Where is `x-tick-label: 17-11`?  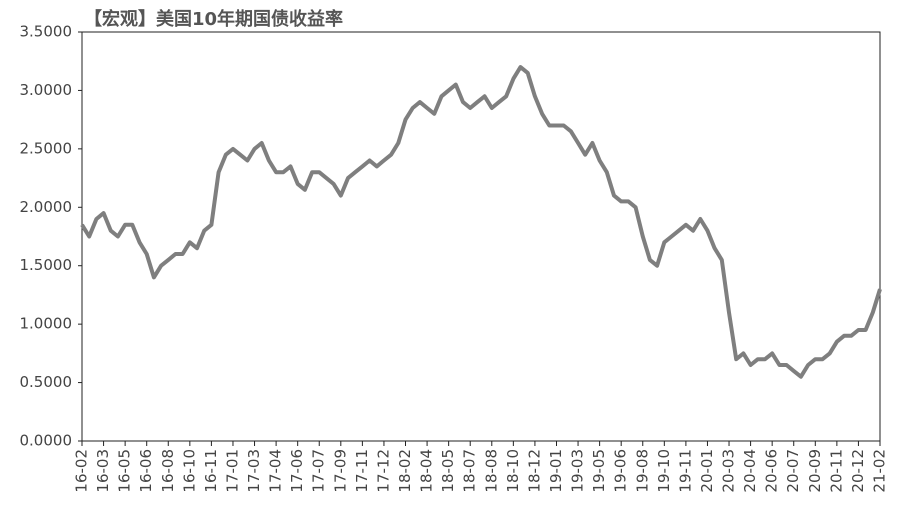
x-tick-label: 17-11 is located at coordinates (362, 471).